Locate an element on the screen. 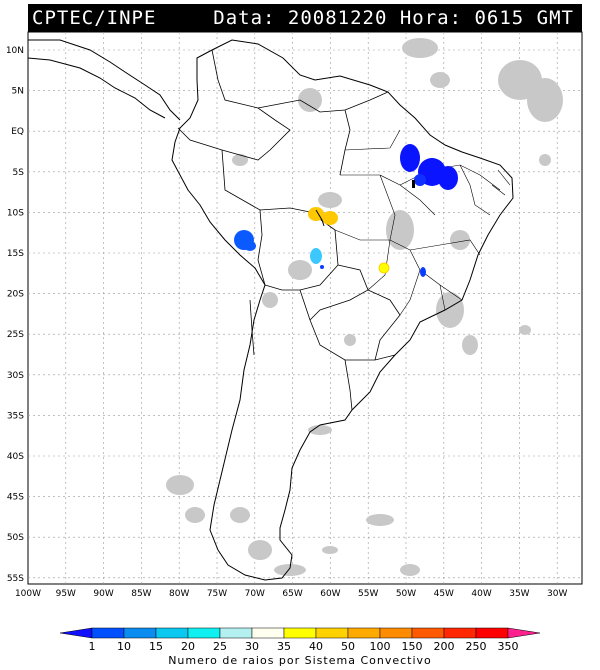 This screenshot has width=600, height=670. legend-title: Numero de raios por Sistema Convectivo is located at coordinates (300, 660).